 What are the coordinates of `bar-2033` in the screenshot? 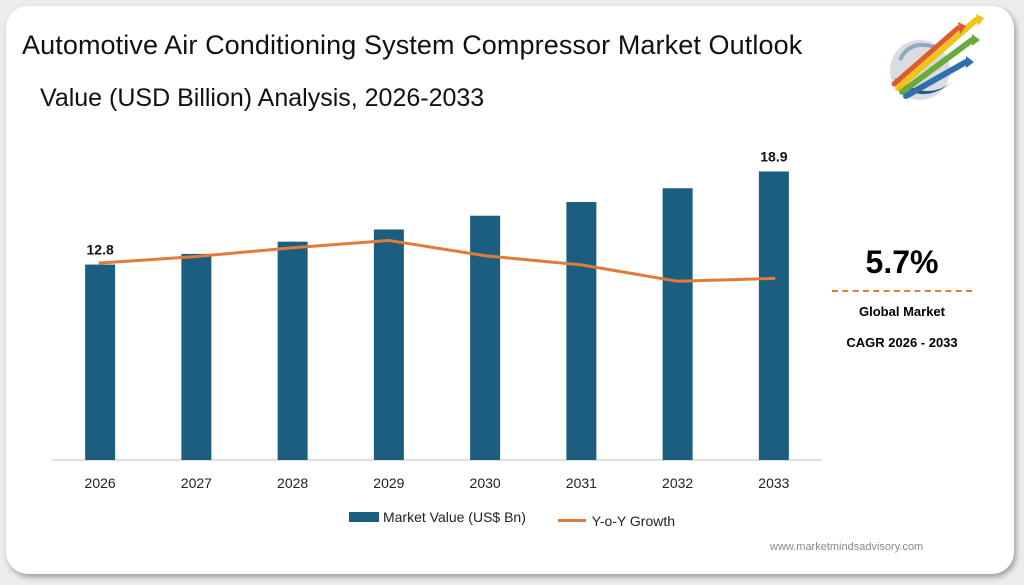 It's located at (773, 315).